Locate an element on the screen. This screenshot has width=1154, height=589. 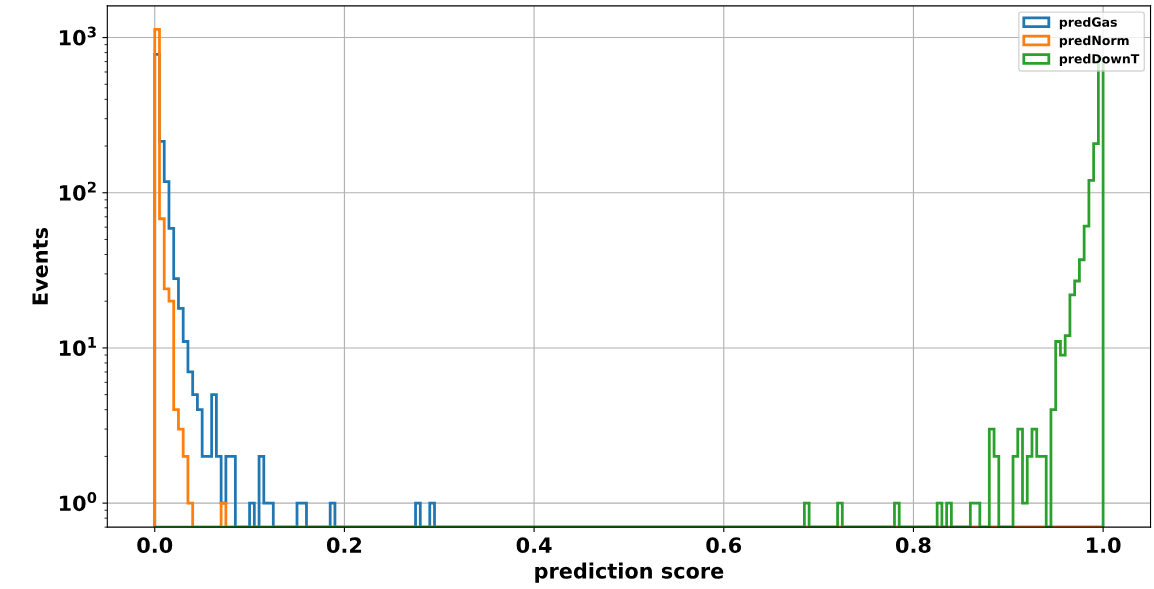
x-tick-label: 0.6 is located at coordinates (724, 545).